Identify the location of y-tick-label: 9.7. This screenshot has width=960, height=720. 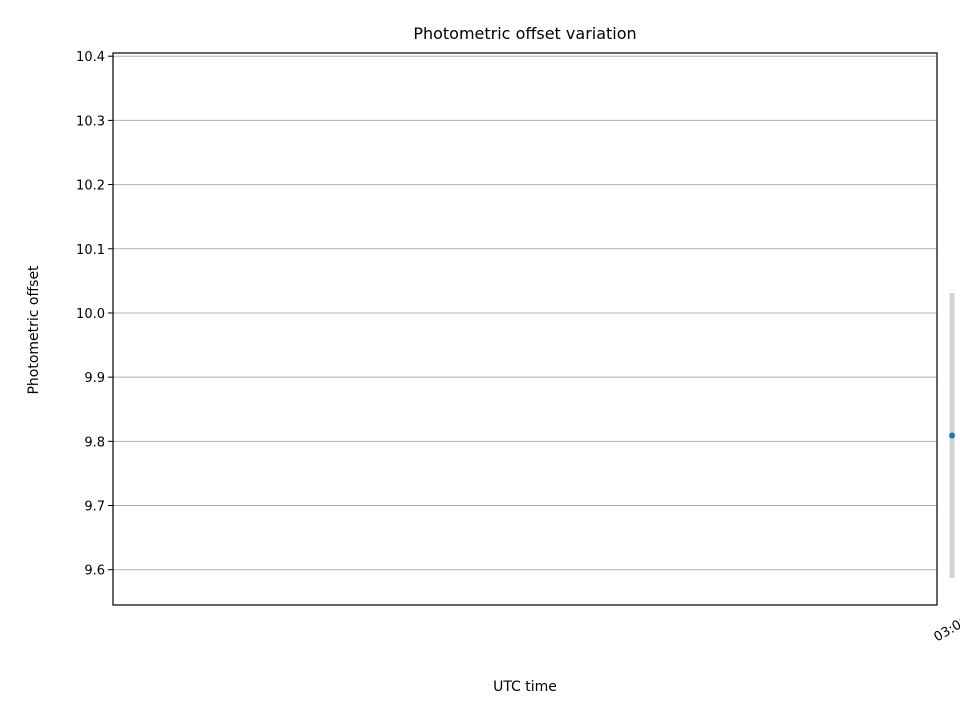
(94, 507).